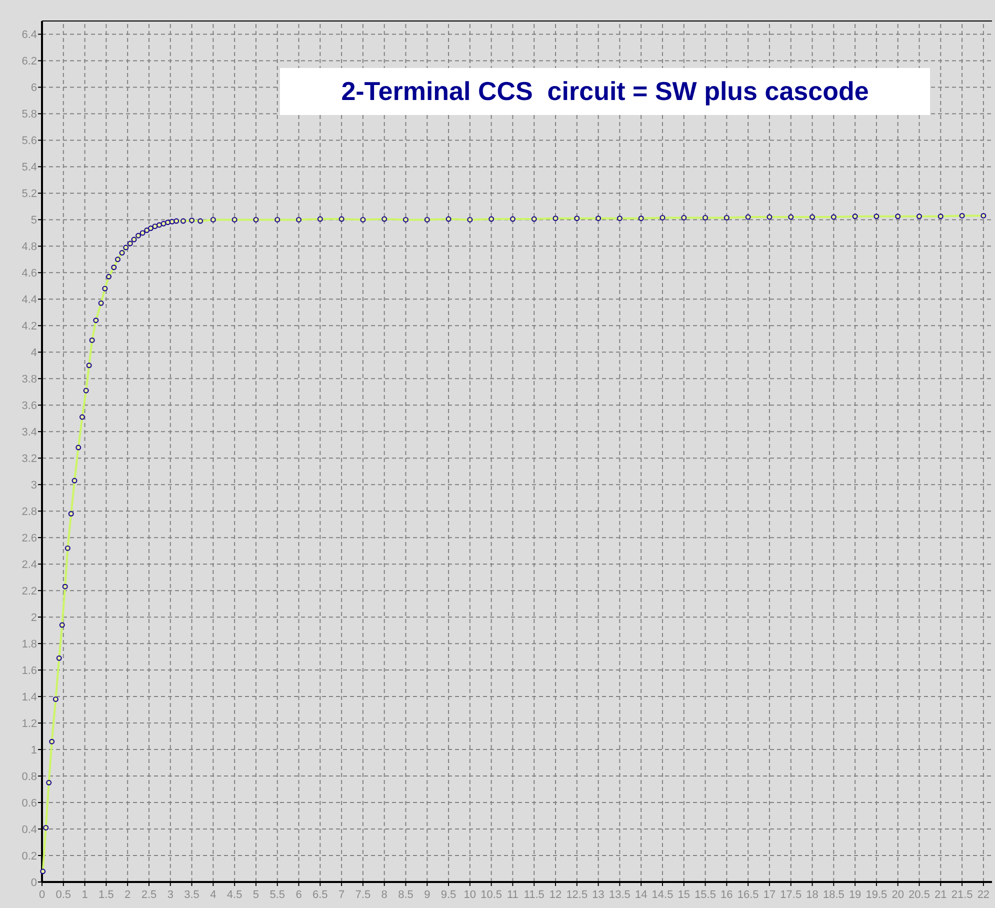 The height and width of the screenshot is (908, 995). I want to click on x-tick-label: 17.5, so click(791, 895).